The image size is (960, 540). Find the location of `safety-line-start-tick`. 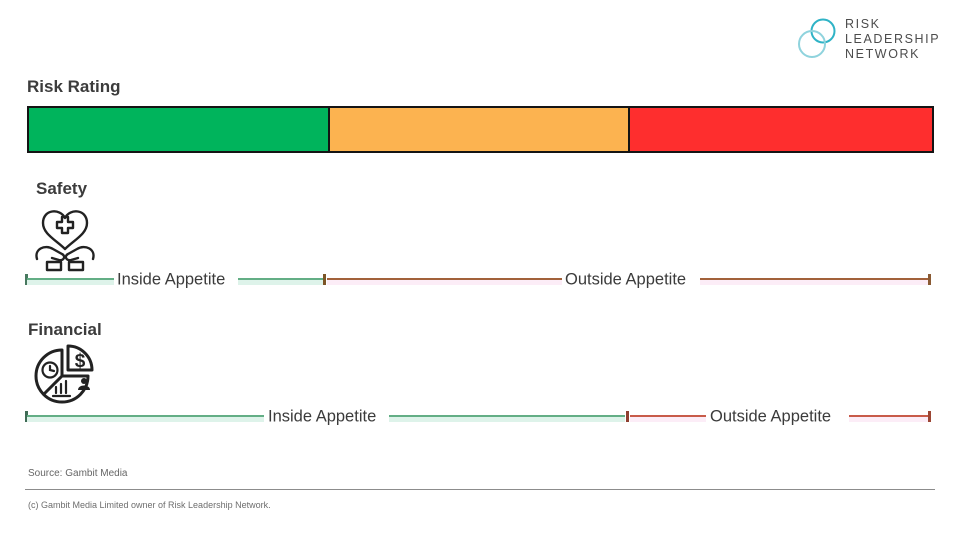

safety-line-start-tick is located at coordinates (26, 279).